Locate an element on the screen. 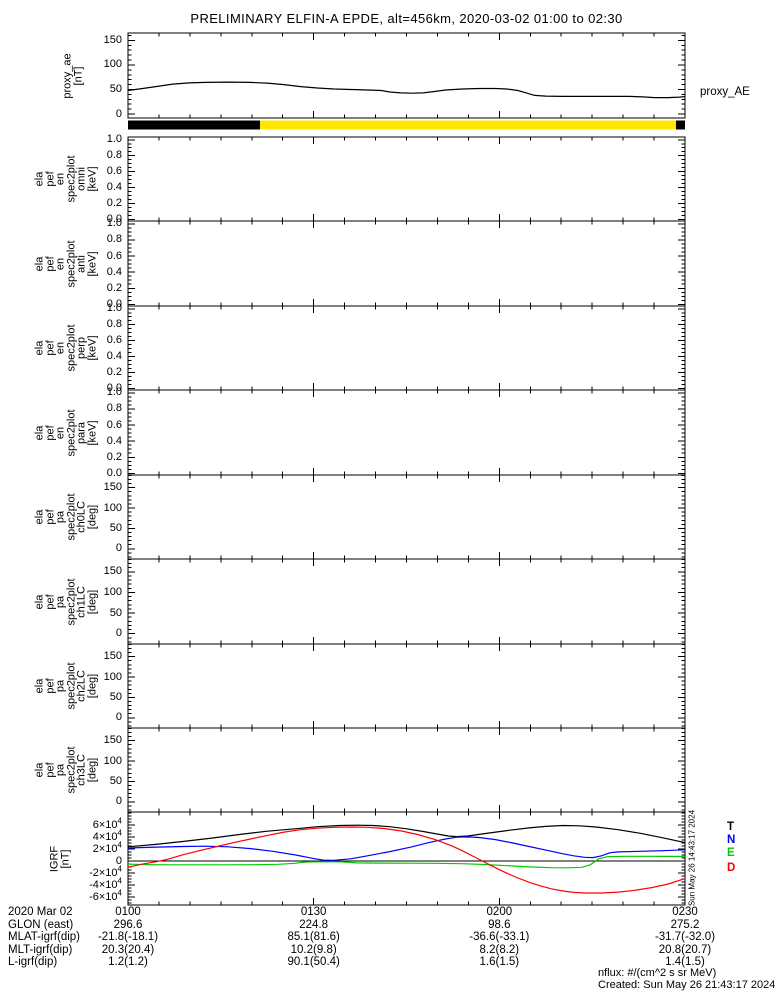 The width and height of the screenshot is (775, 1000). series-E is located at coordinates (406, 862).